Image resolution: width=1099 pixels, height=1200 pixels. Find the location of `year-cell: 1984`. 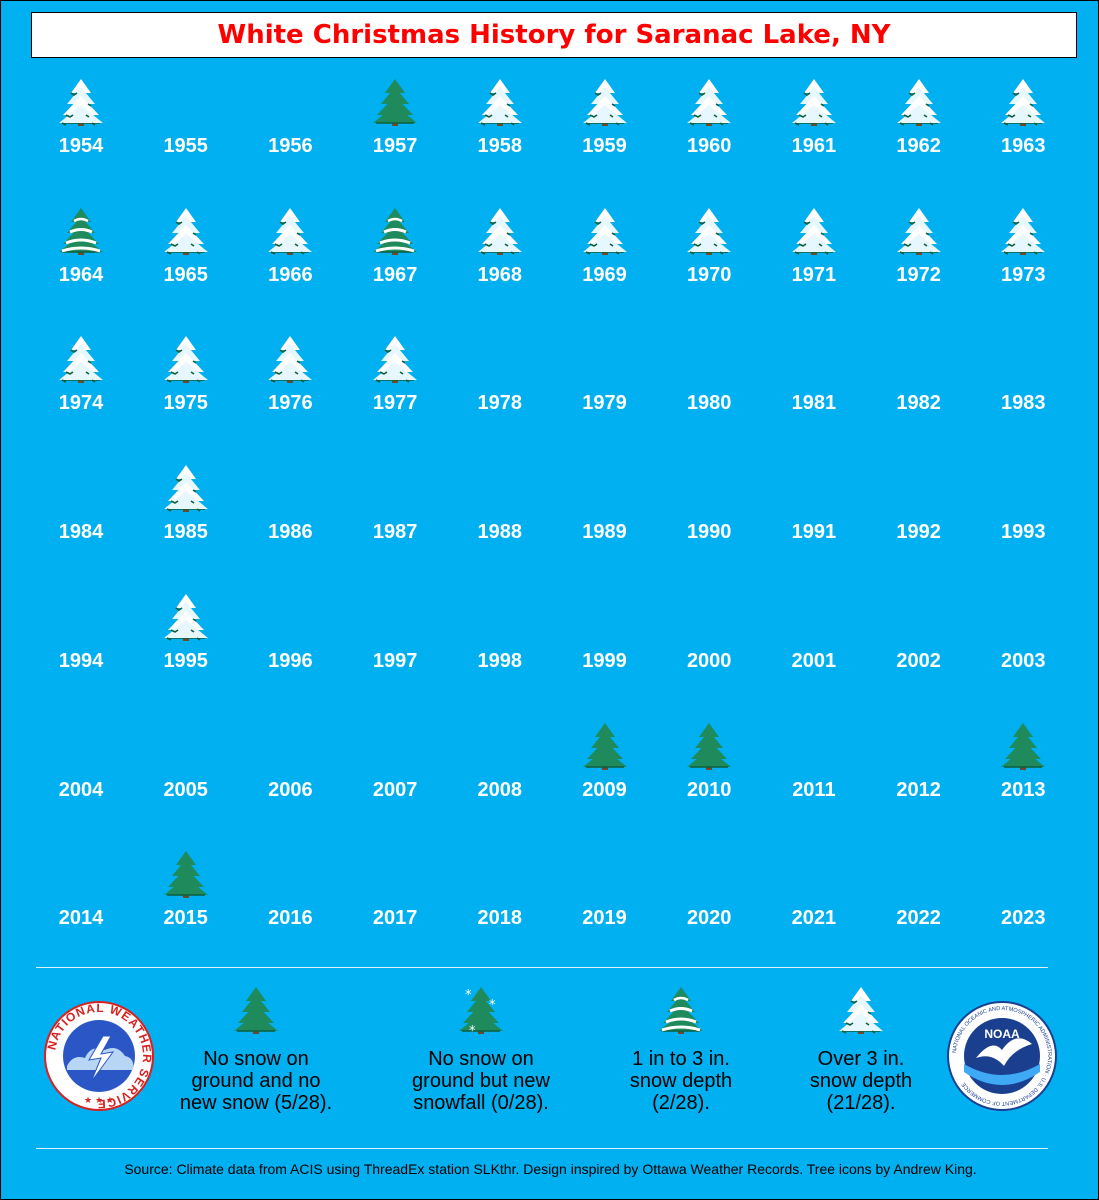

year-cell: 1984 is located at coordinates (81, 513).